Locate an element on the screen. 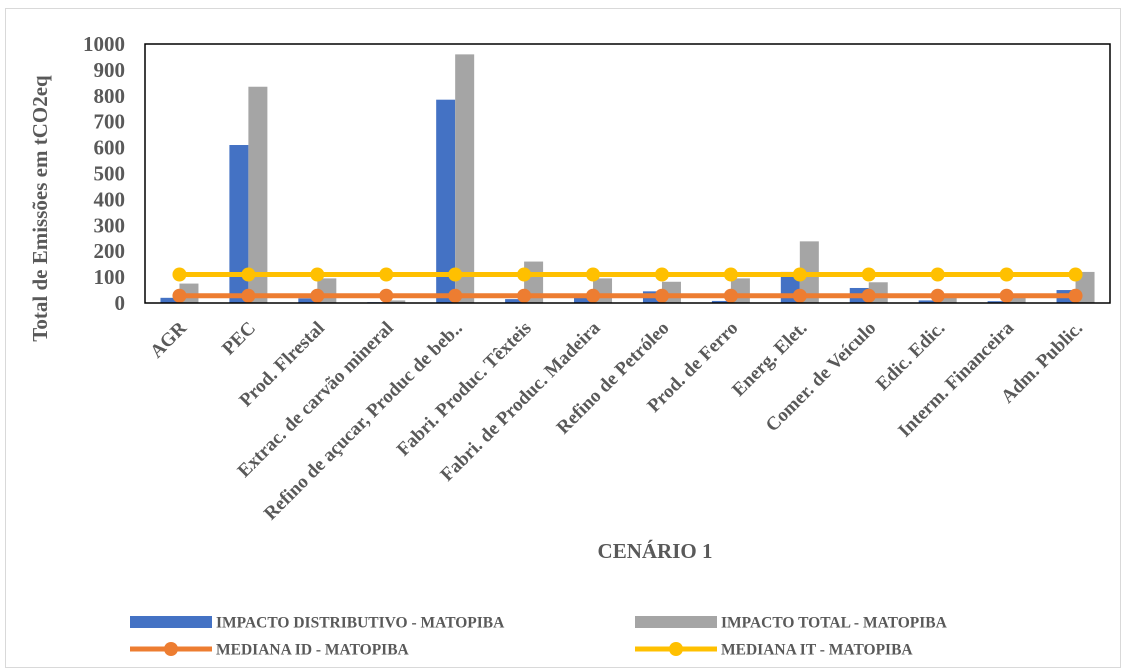 The width and height of the screenshot is (1130, 672). legend-marker-mediana-id is located at coordinates (171, 649).